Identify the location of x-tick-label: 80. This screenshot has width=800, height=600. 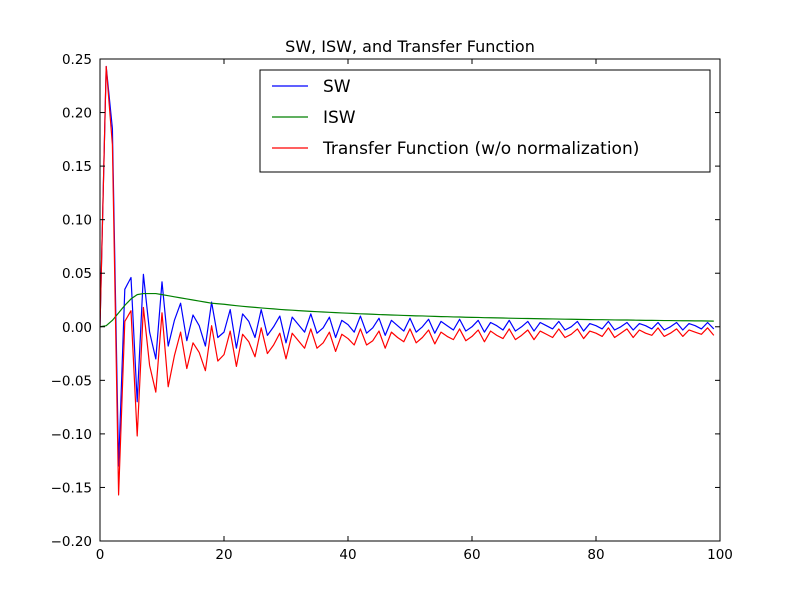
(595, 555).